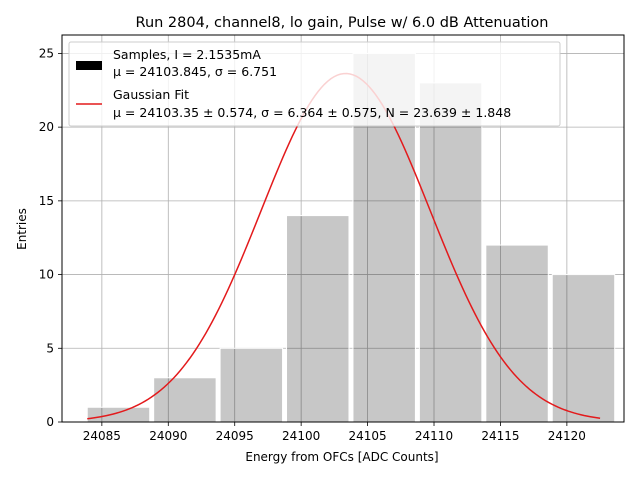 This screenshot has width=640, height=480. I want to click on legend-fit-label: Gaussian Fit, so click(151, 94).